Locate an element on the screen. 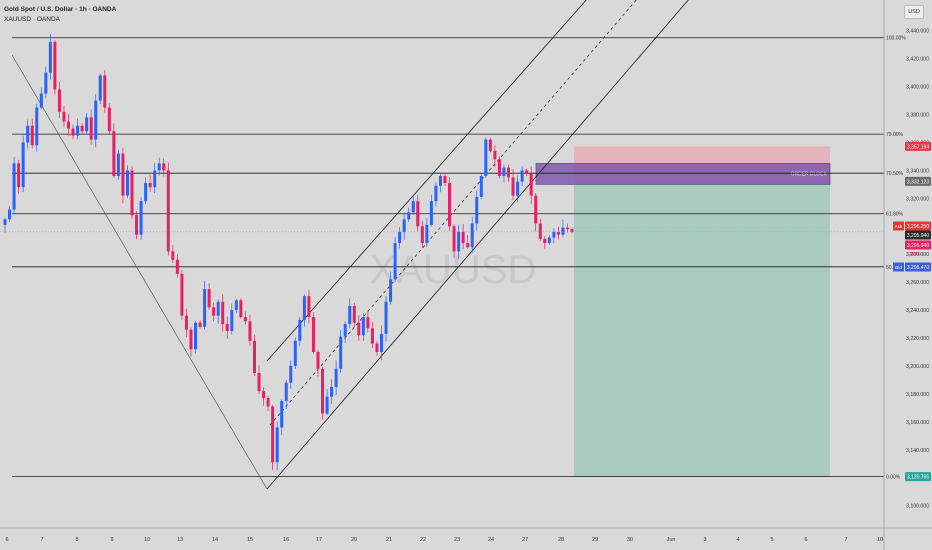 The width and height of the screenshot is (932, 550). bid-price-tag: 3,295.470 is located at coordinates (918, 267).